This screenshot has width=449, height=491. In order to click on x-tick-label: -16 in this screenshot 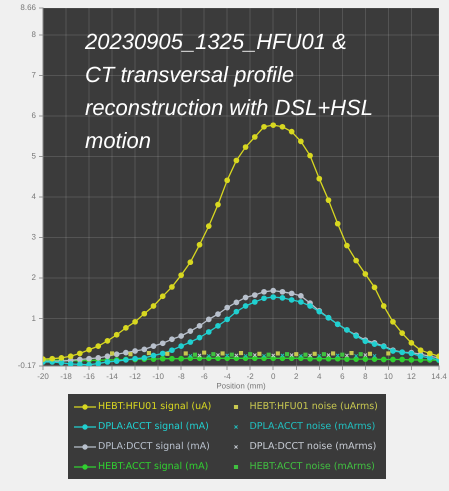, I will do `click(89, 377)`.